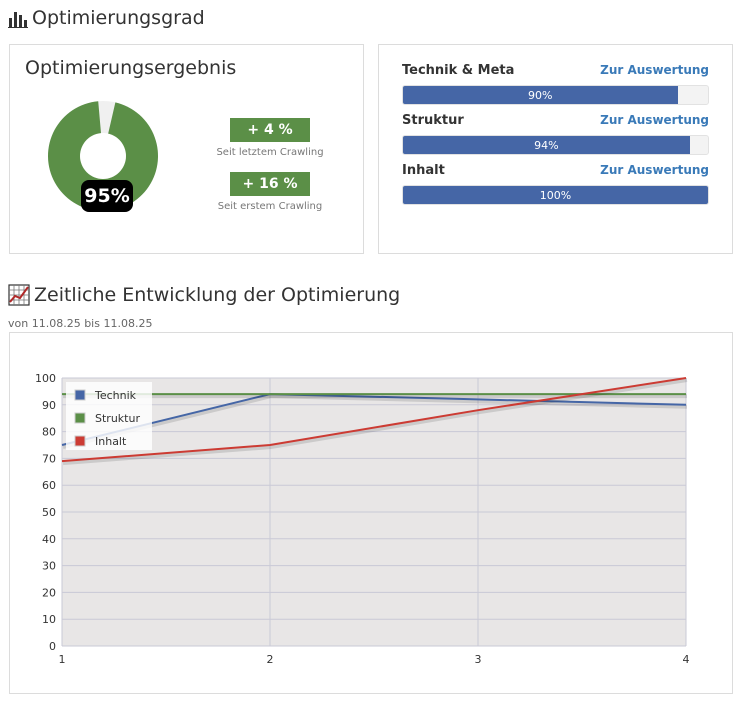  What do you see at coordinates (49, 539) in the screenshot?
I see `y-tick-label: 40` at bounding box center [49, 539].